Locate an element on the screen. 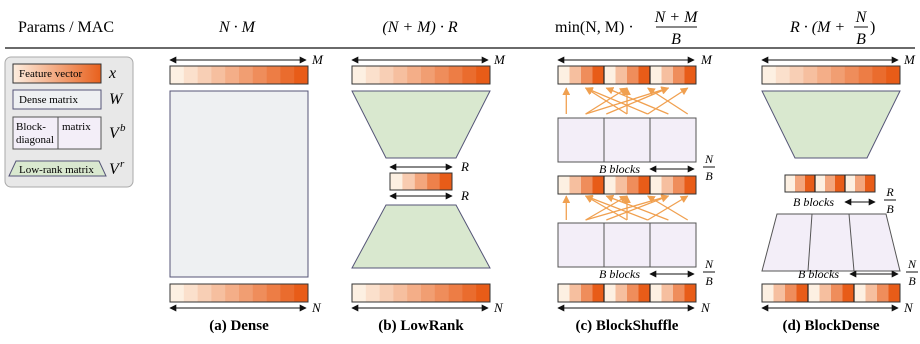 This screenshot has width=920, height=344. header-blockdense-formula: R · (M + N B ) is located at coordinates (832, 28).